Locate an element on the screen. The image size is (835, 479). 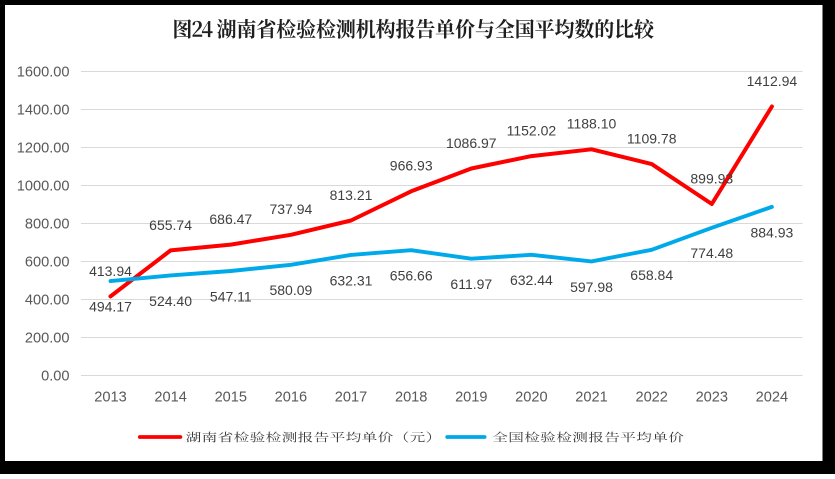
svg-text: 656.66 is located at coordinates (411, 276).